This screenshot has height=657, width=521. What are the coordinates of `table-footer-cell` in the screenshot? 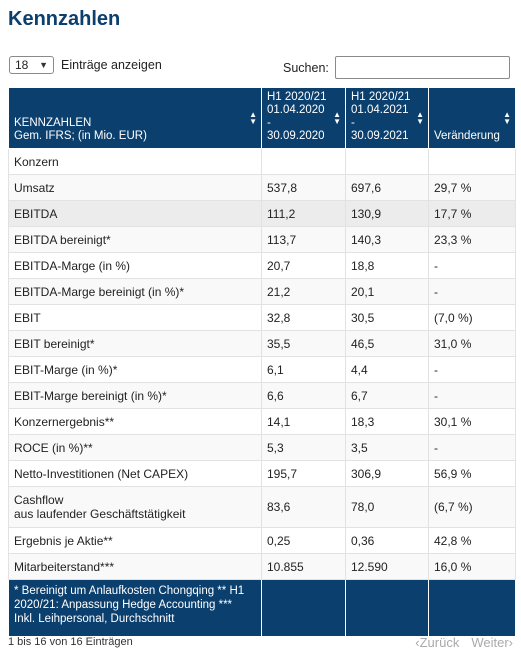 It's located at (387, 608).